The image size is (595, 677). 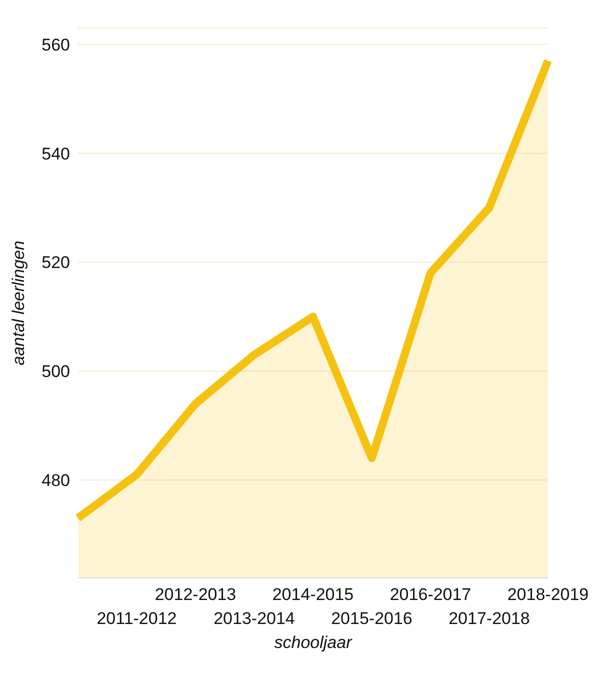 What do you see at coordinates (56, 154) in the screenshot?
I see `y-tick-label: 540` at bounding box center [56, 154].